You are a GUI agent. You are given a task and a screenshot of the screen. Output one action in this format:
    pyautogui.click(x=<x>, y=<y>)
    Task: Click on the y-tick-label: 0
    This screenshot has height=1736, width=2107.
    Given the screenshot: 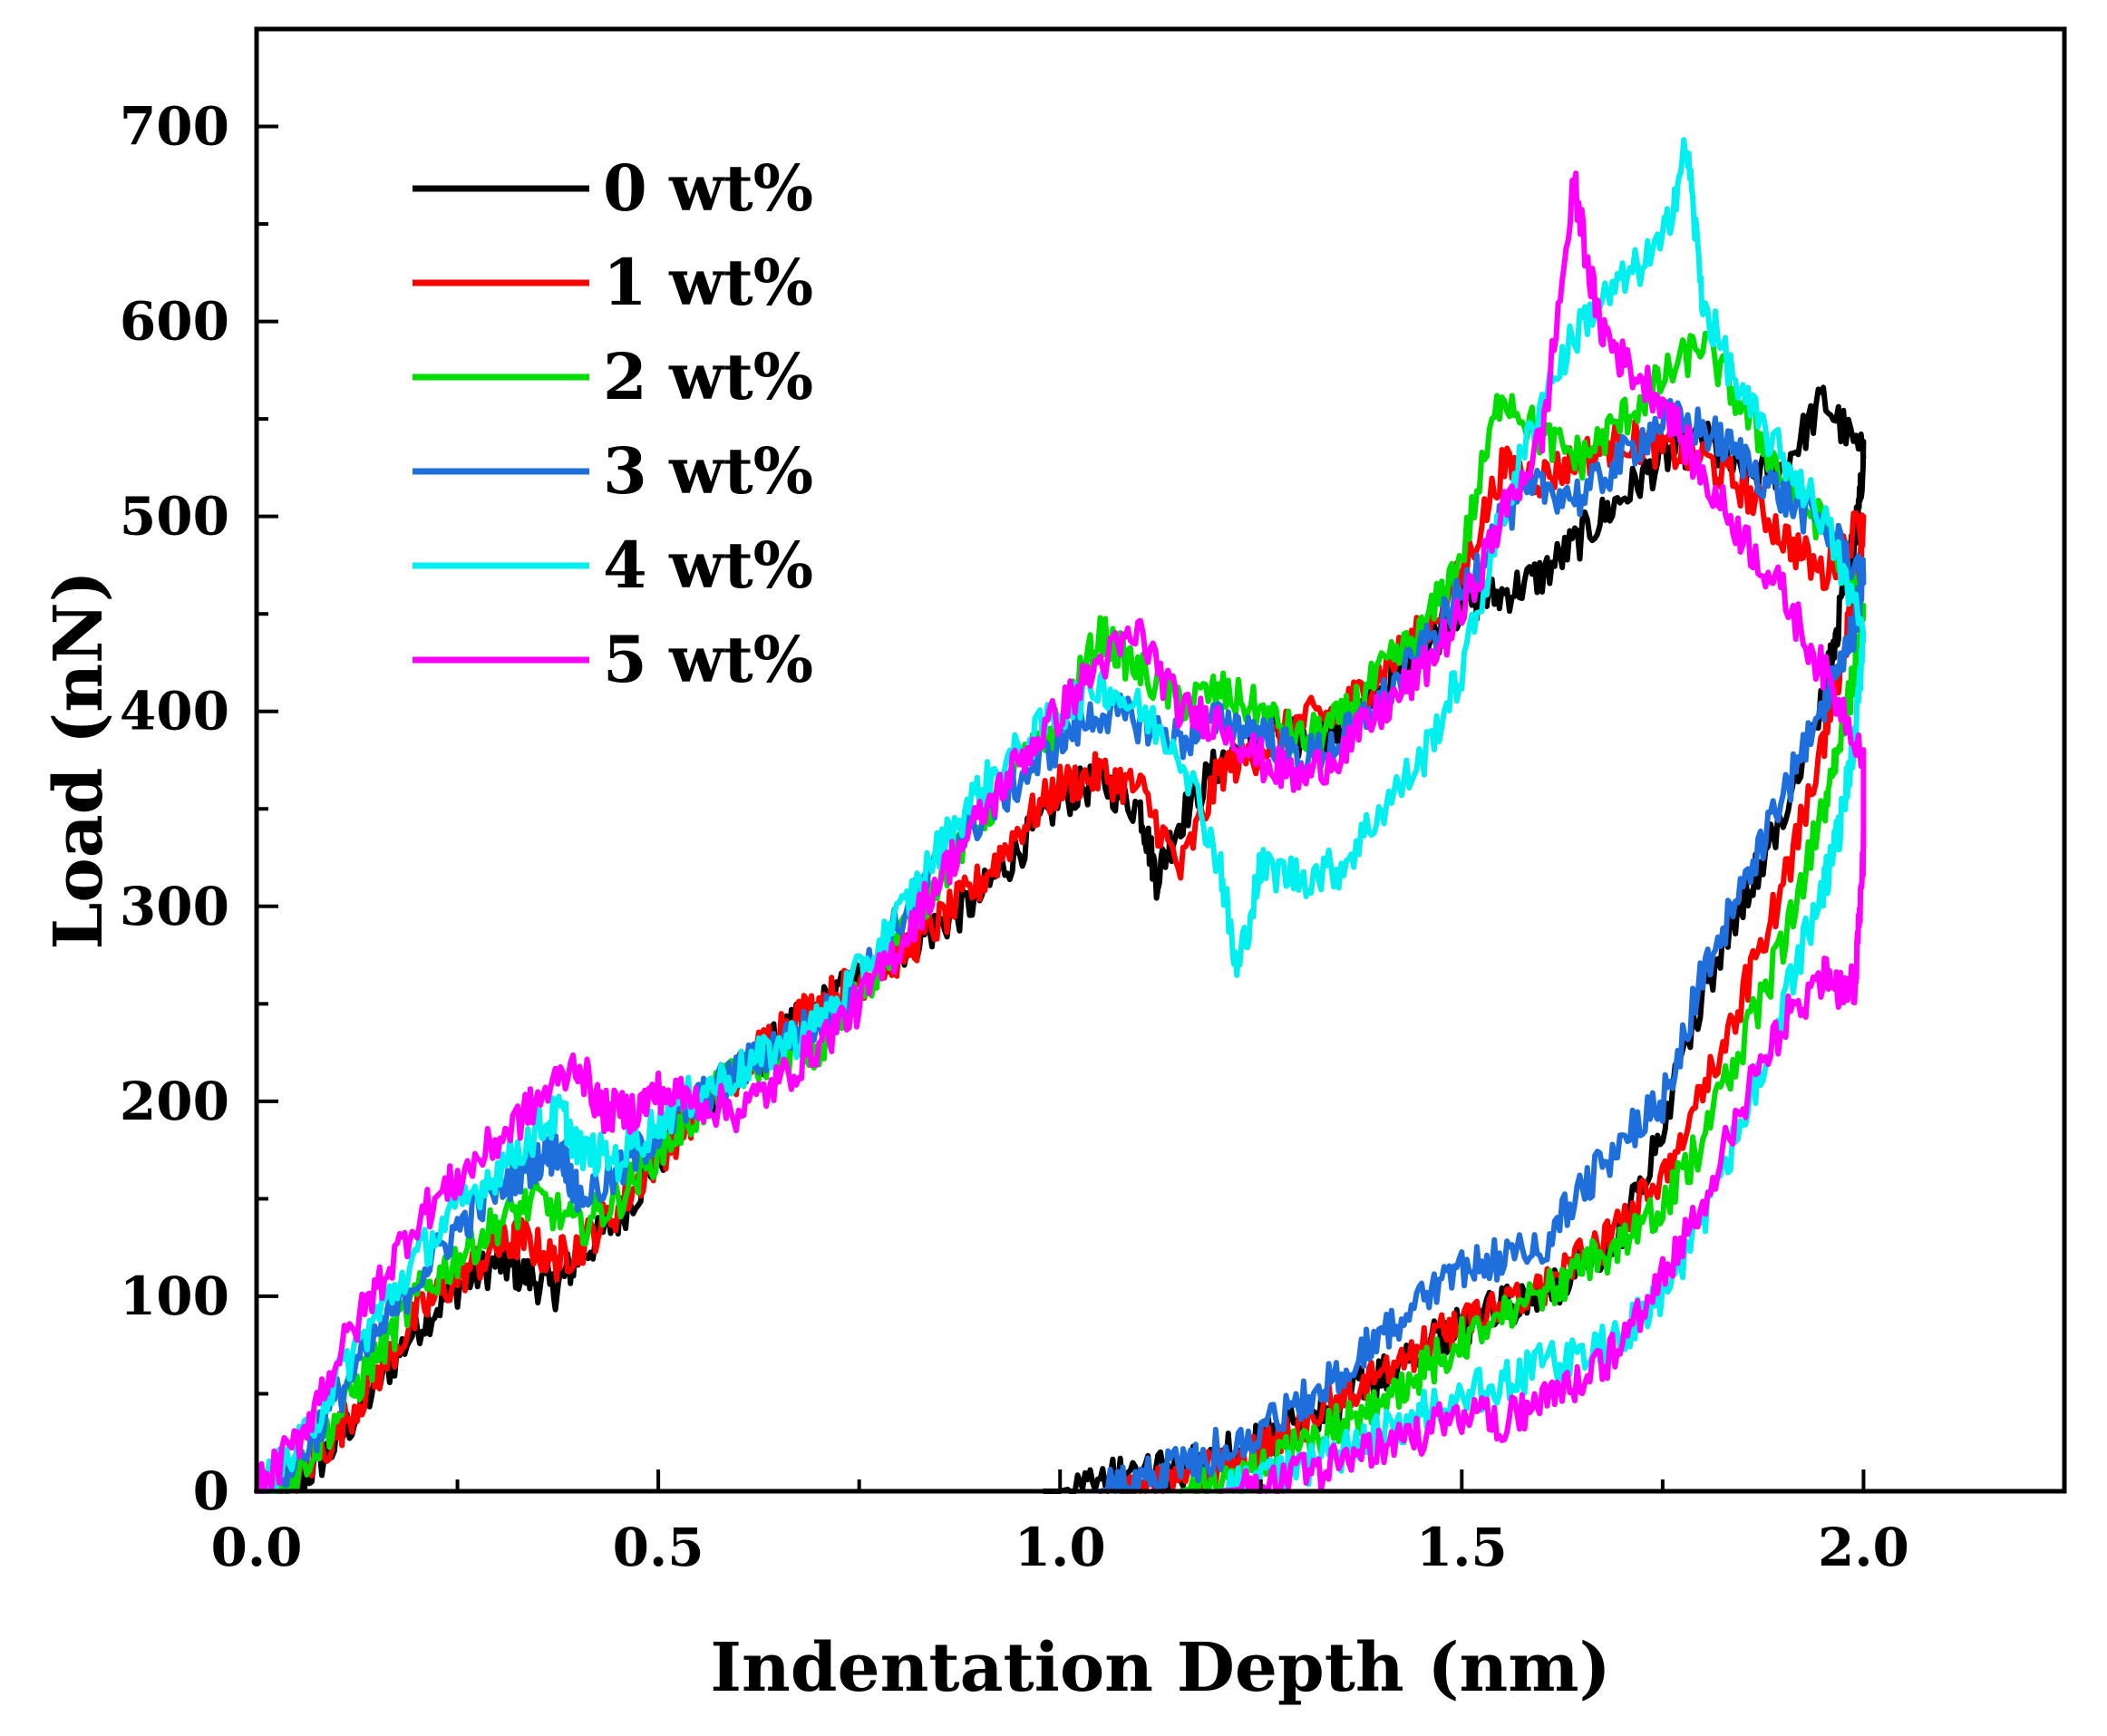 What is the action you would take?
    pyautogui.click(x=211, y=1491)
    